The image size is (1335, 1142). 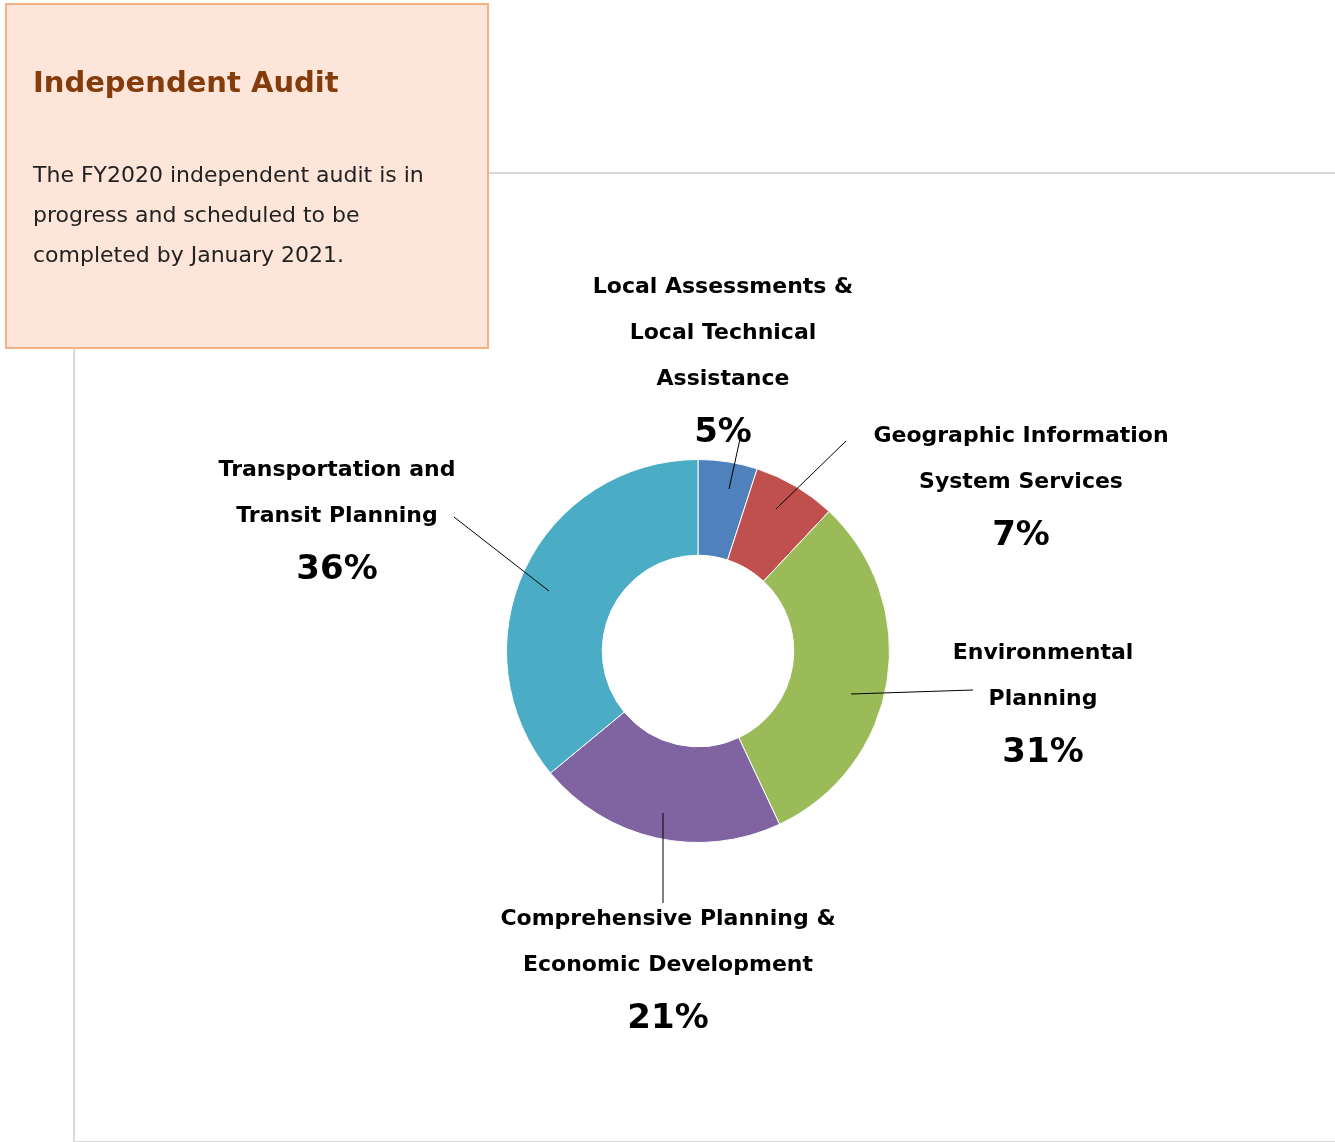 I want to click on data-label: 36%, so click(x=337, y=566).